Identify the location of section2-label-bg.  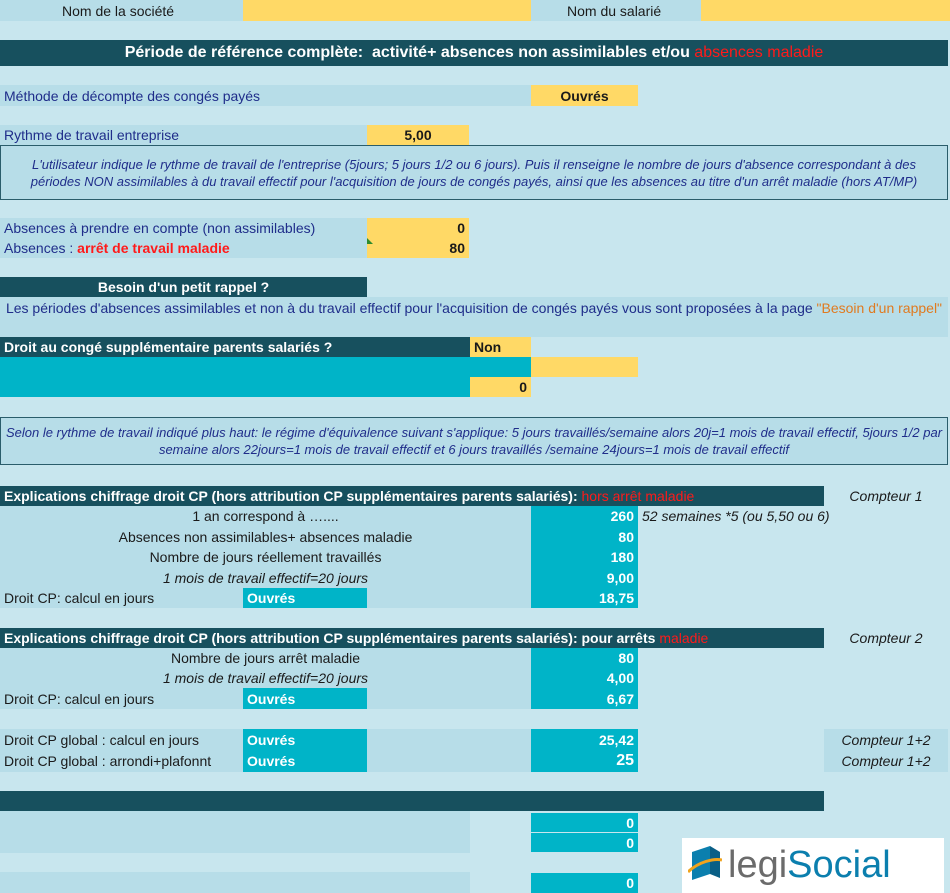
(265, 668).